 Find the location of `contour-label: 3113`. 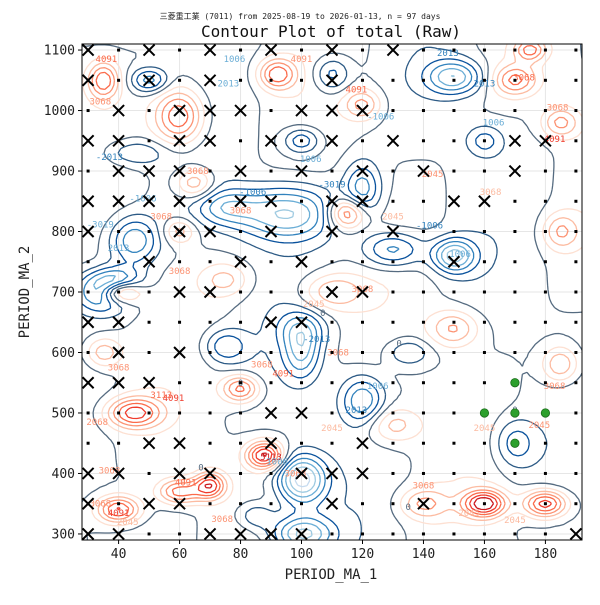

contour-label: 3113 is located at coordinates (161, 396).